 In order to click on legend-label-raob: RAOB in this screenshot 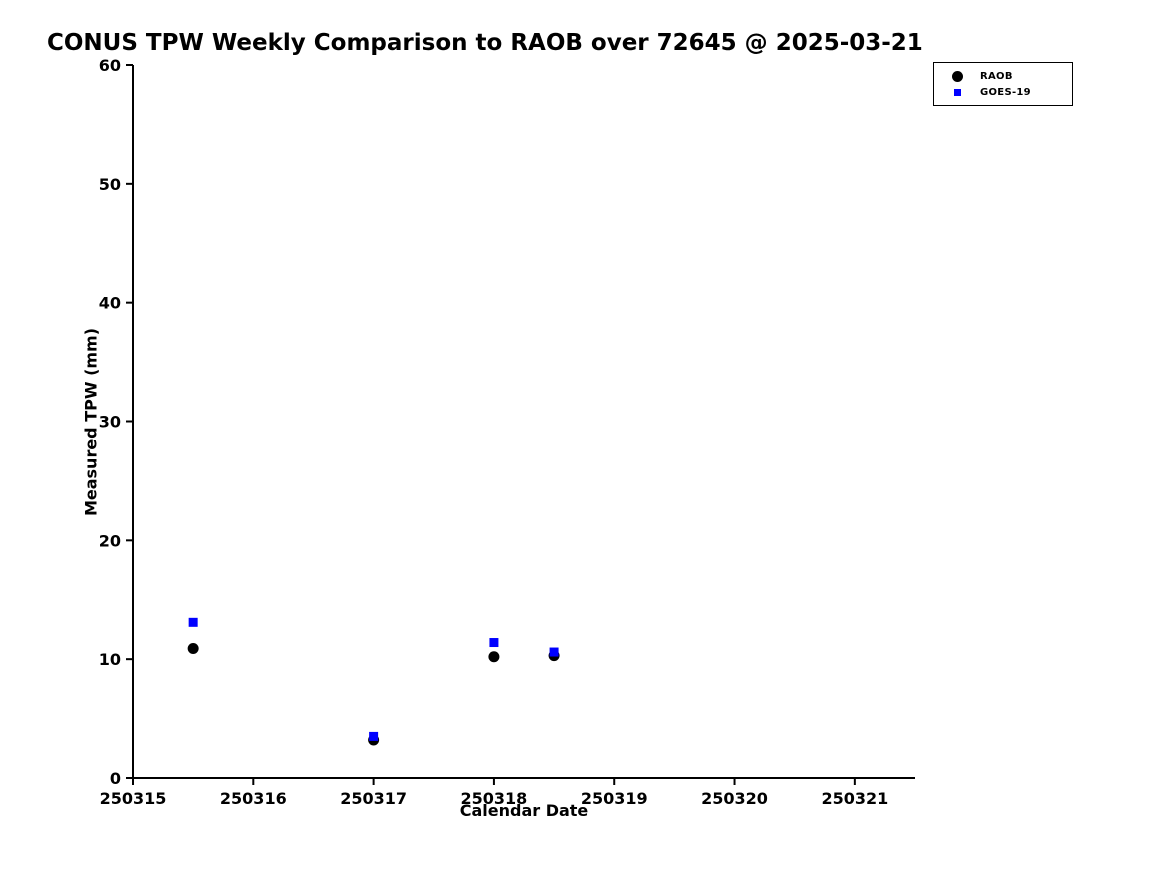, I will do `click(996, 76)`.